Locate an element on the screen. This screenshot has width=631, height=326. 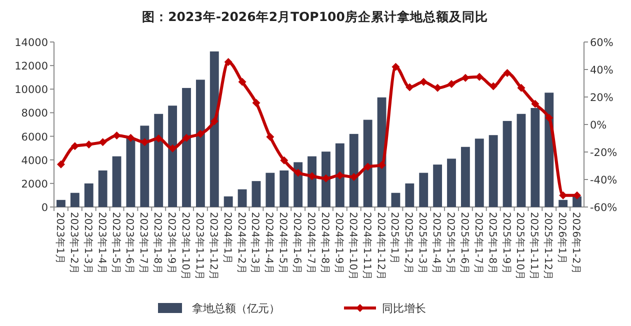
x-tick-label: 2025年1月 is located at coordinates (394, 238).